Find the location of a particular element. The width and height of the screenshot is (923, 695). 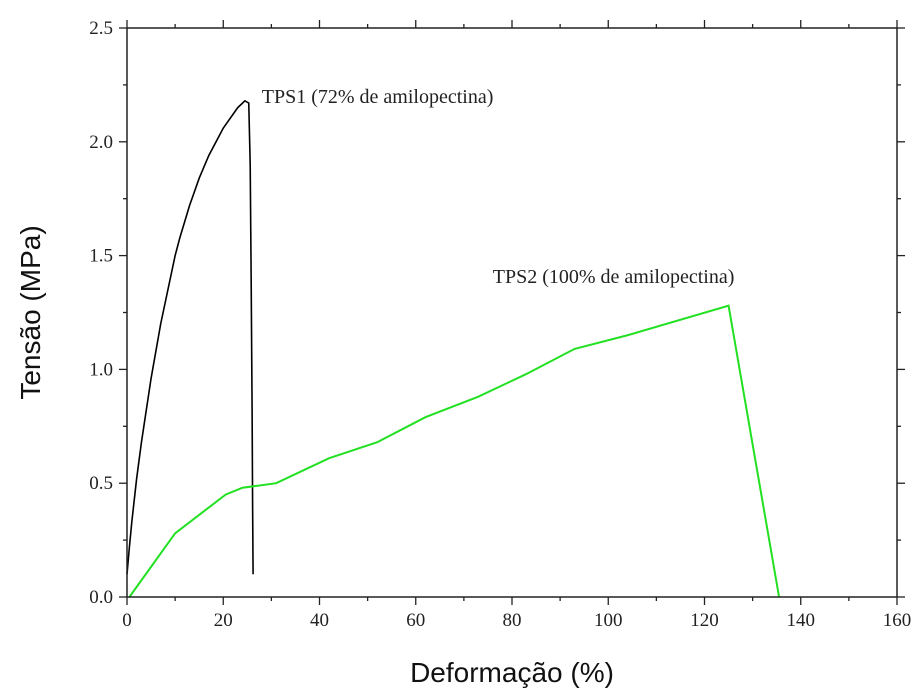

y-tick-label: 0.0 is located at coordinates (101, 597).